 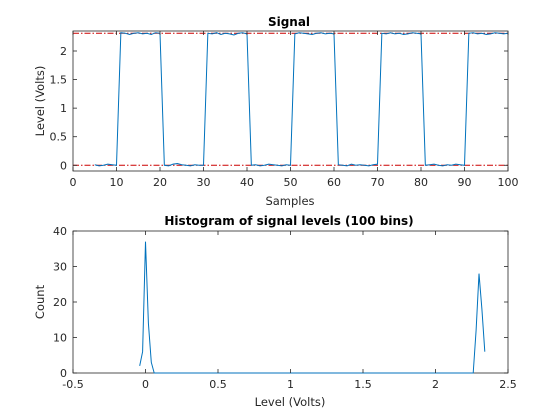 I want to click on histogram-x-tick-label: -0.5, so click(x=72, y=384).